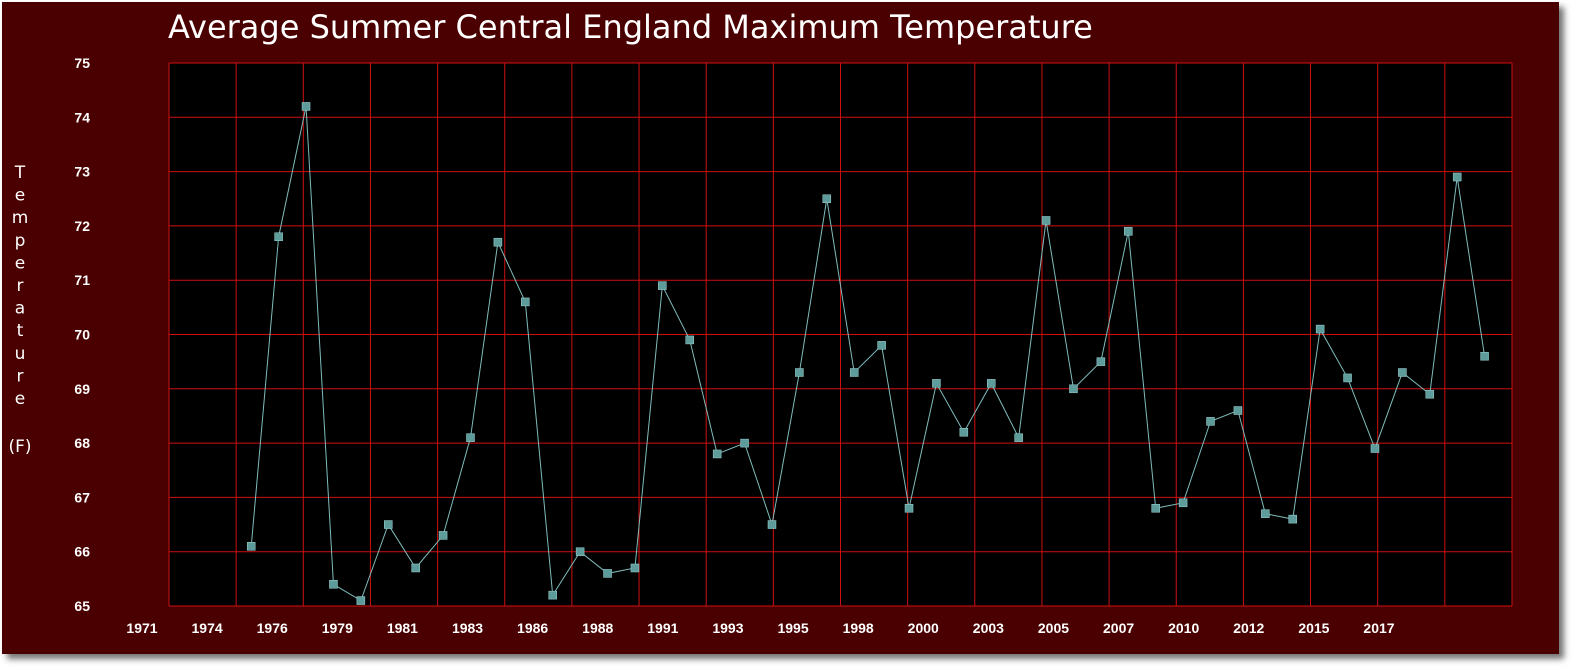 This screenshot has width=1589, height=667. What do you see at coordinates (402, 628) in the screenshot?
I see `x-tick-label: 1981` at bounding box center [402, 628].